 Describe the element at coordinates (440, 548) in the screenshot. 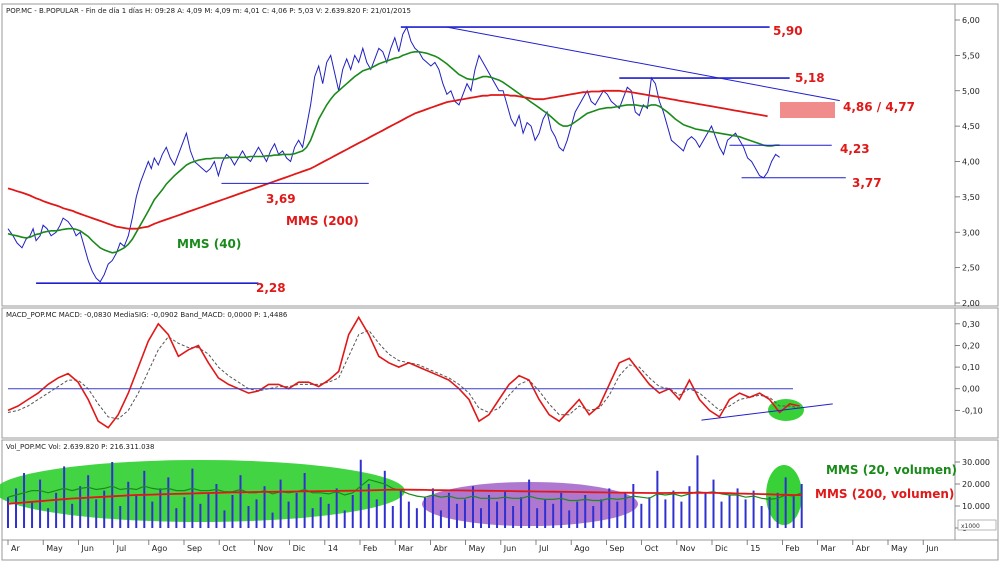

I see `x-tick-label-12: Abr` at that location.